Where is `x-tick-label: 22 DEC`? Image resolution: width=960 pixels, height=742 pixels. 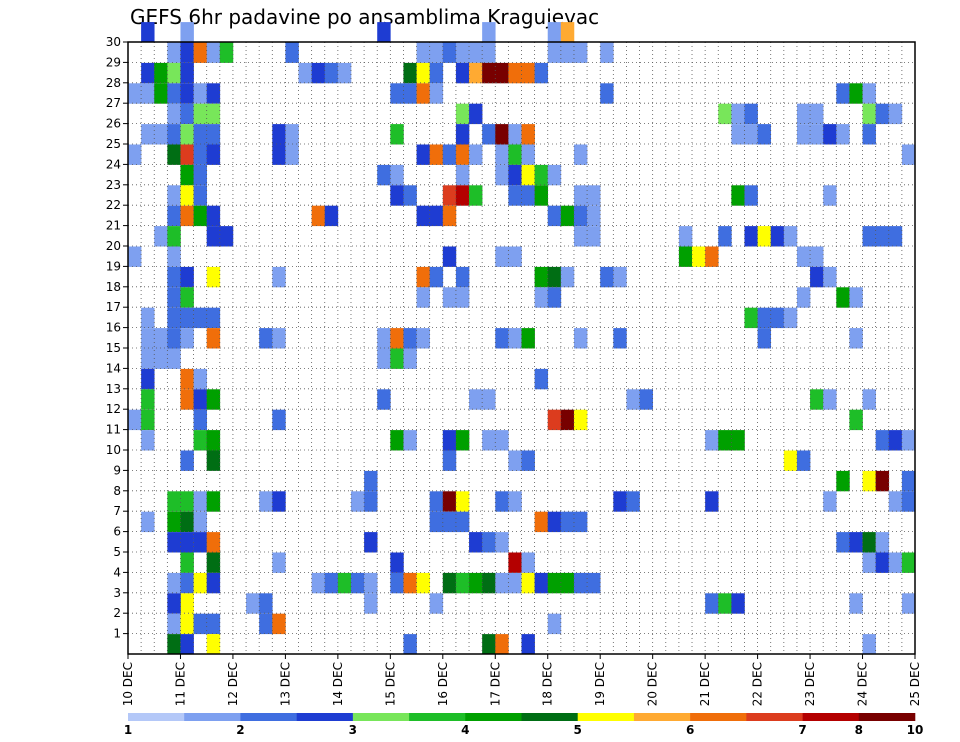
x-tick-label: 22 DEC is located at coordinates (758, 684).